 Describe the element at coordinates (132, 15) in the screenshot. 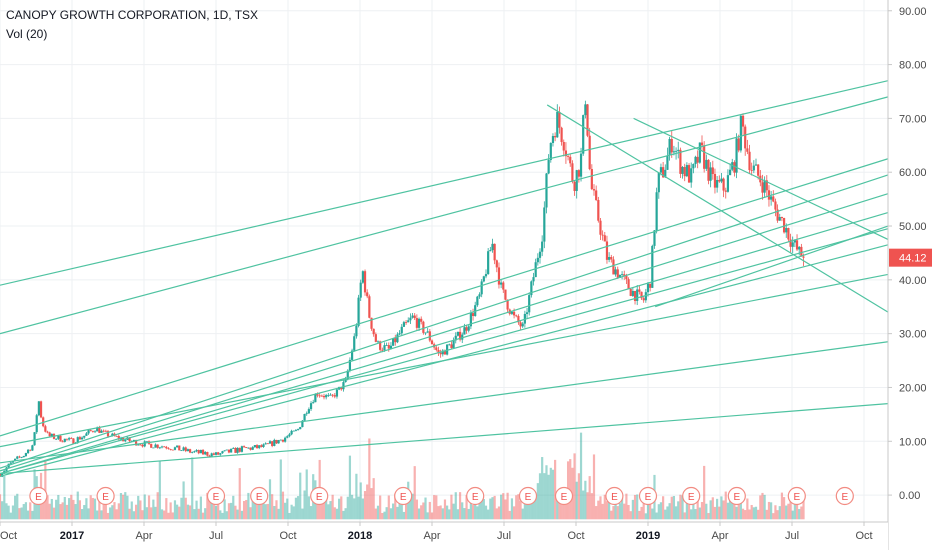

I see `symbol-title: CANOPY GROWTH CORPORATION, 1D, TSX` at that location.